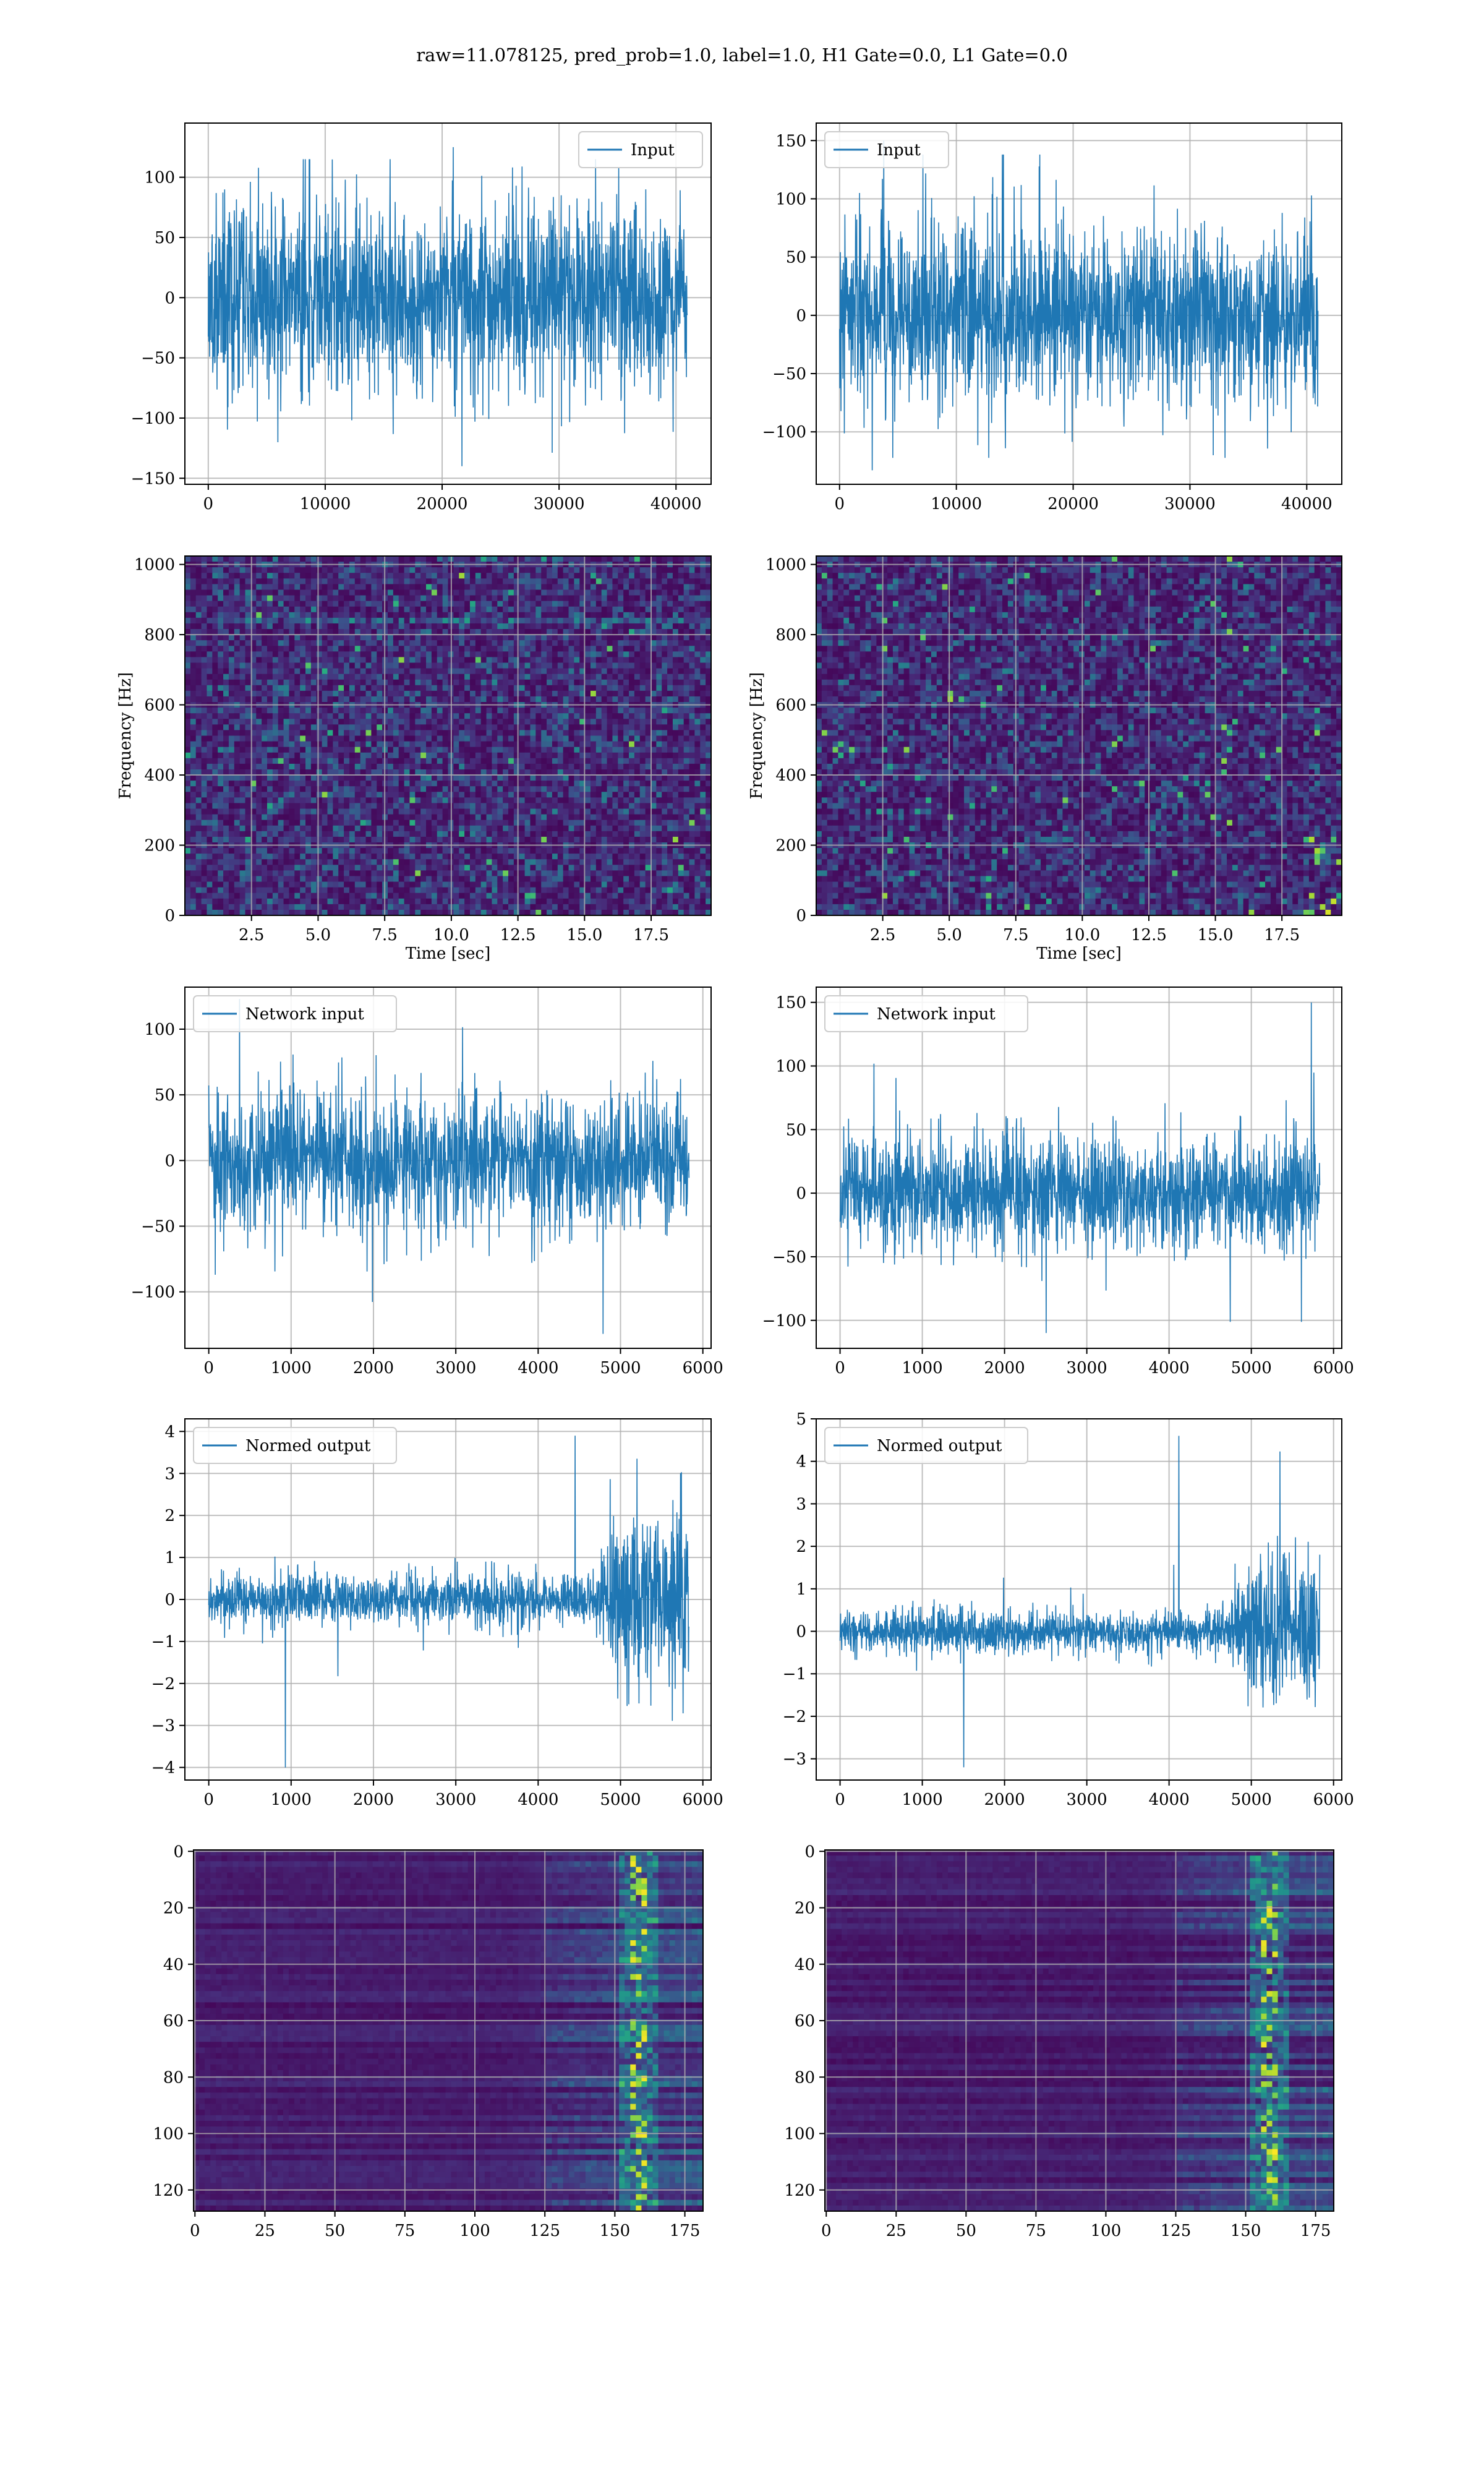 The width and height of the screenshot is (1484, 2474). What do you see at coordinates (169, 1161) in the screenshot?
I see `h1_network_input-ytick-label: 0` at bounding box center [169, 1161].